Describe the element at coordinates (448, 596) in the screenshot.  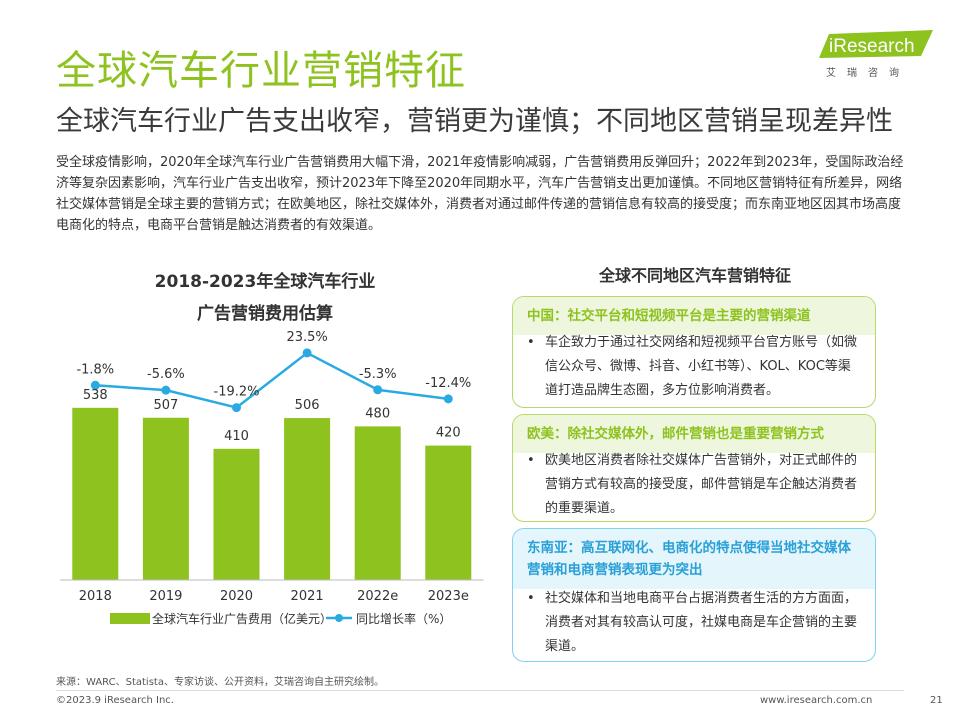
I see `x-tick-label: 2023e` at that location.